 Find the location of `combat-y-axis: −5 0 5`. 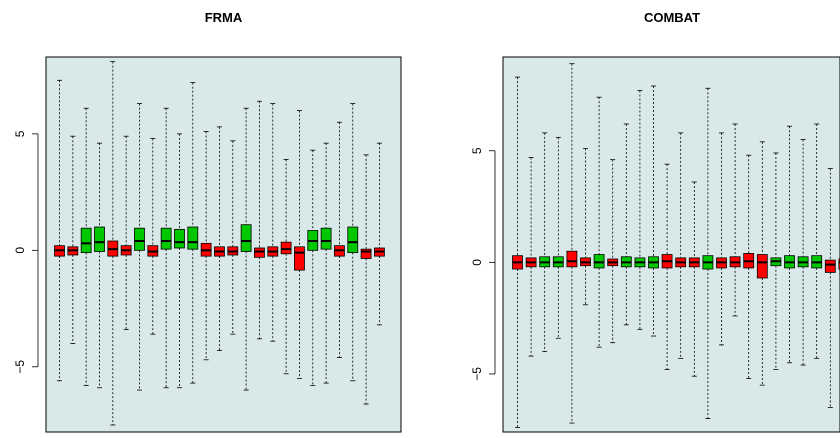

combat-y-axis: −5 0 5 is located at coordinates (483, 264).